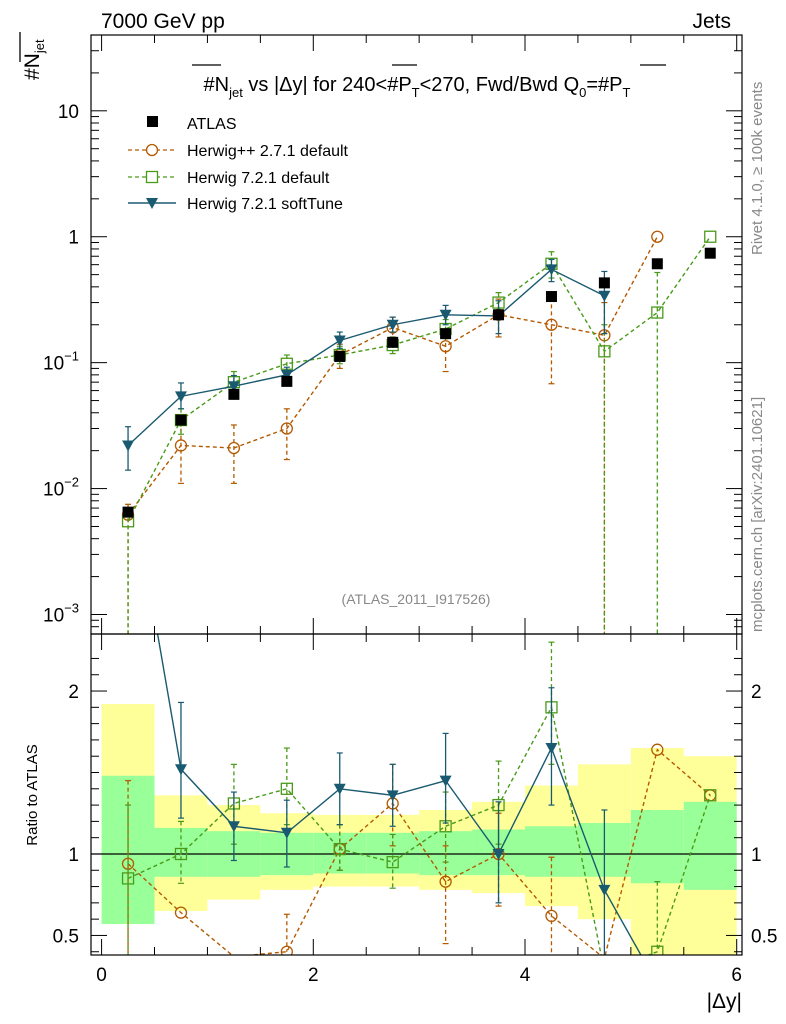  What do you see at coordinates (73, 238) in the screenshot?
I see `main-y-tick-label: 1` at bounding box center [73, 238].